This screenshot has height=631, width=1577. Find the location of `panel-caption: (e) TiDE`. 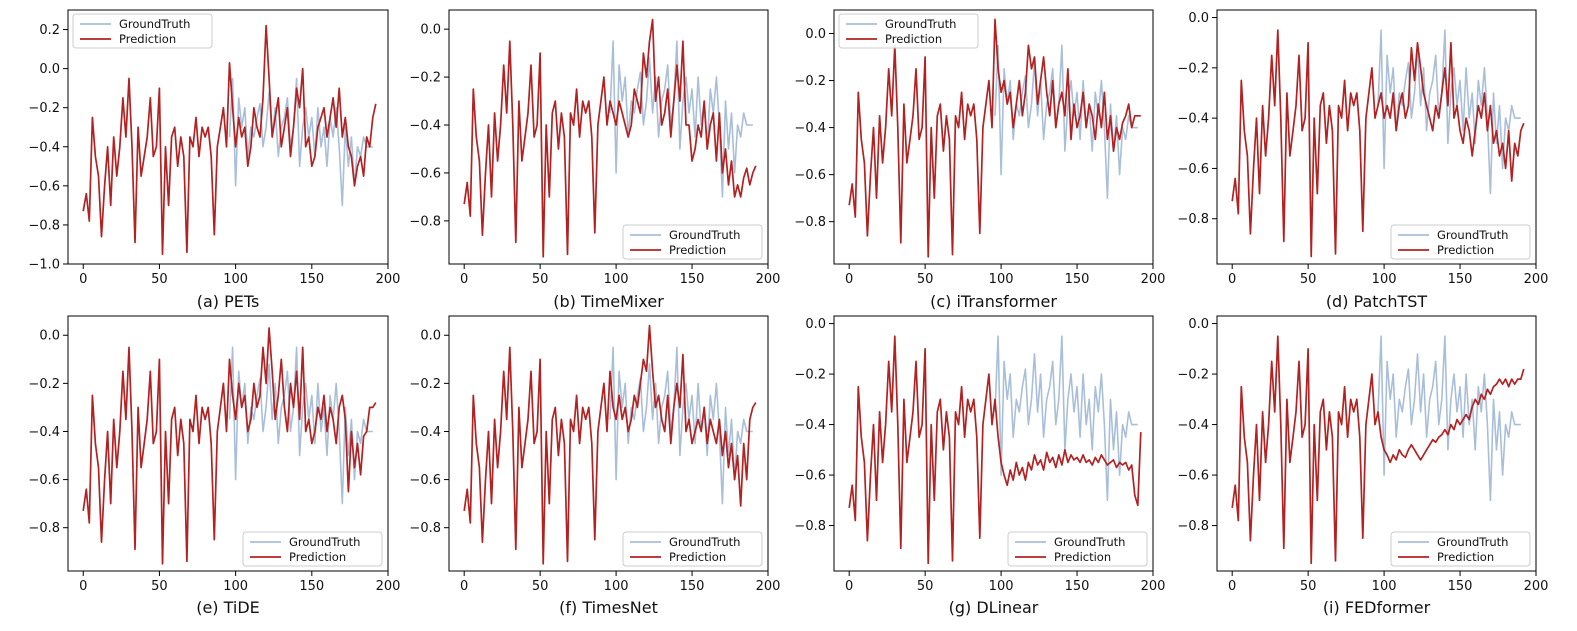

panel-caption: (e) TiDE is located at coordinates (228, 607).